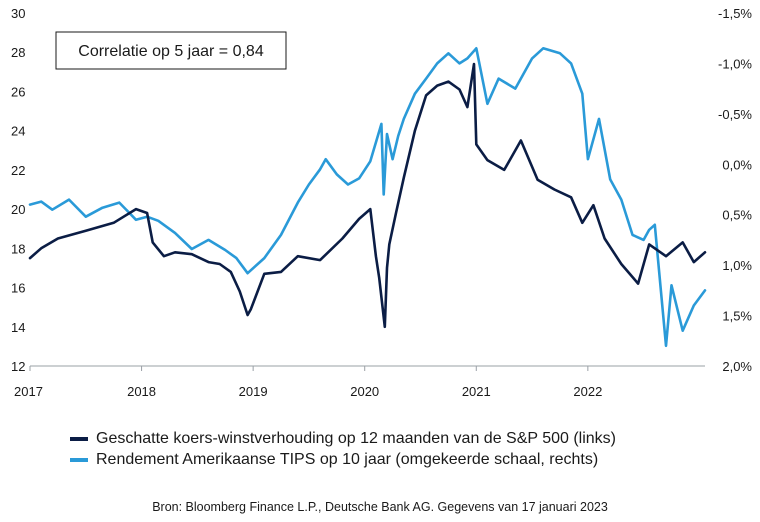  What do you see at coordinates (18, 366) in the screenshot?
I see `y-left-tick-label: 12` at bounding box center [18, 366].